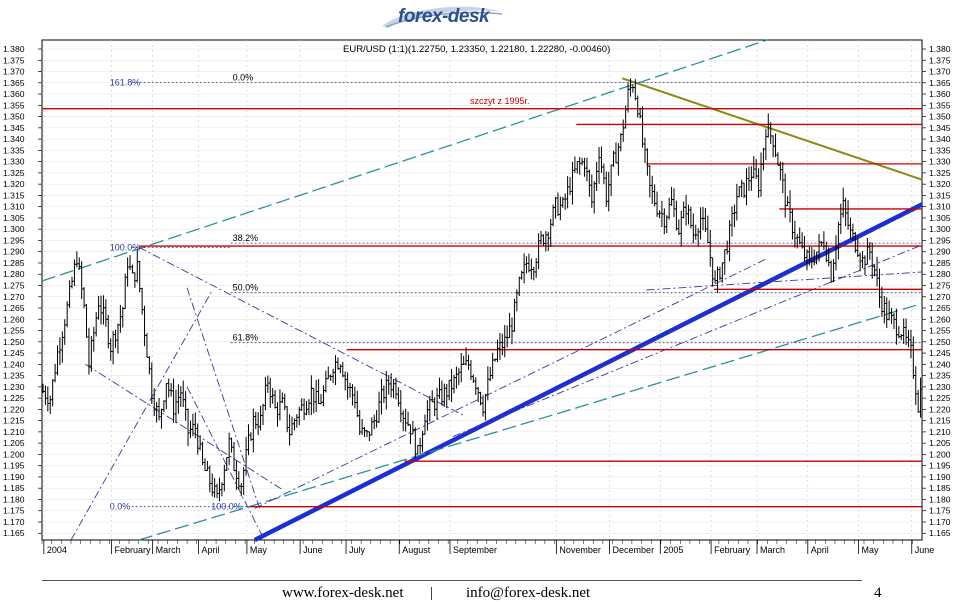 This screenshot has height=602, width=960. What do you see at coordinates (452, 580) in the screenshot?
I see `footer-rule` at bounding box center [452, 580].